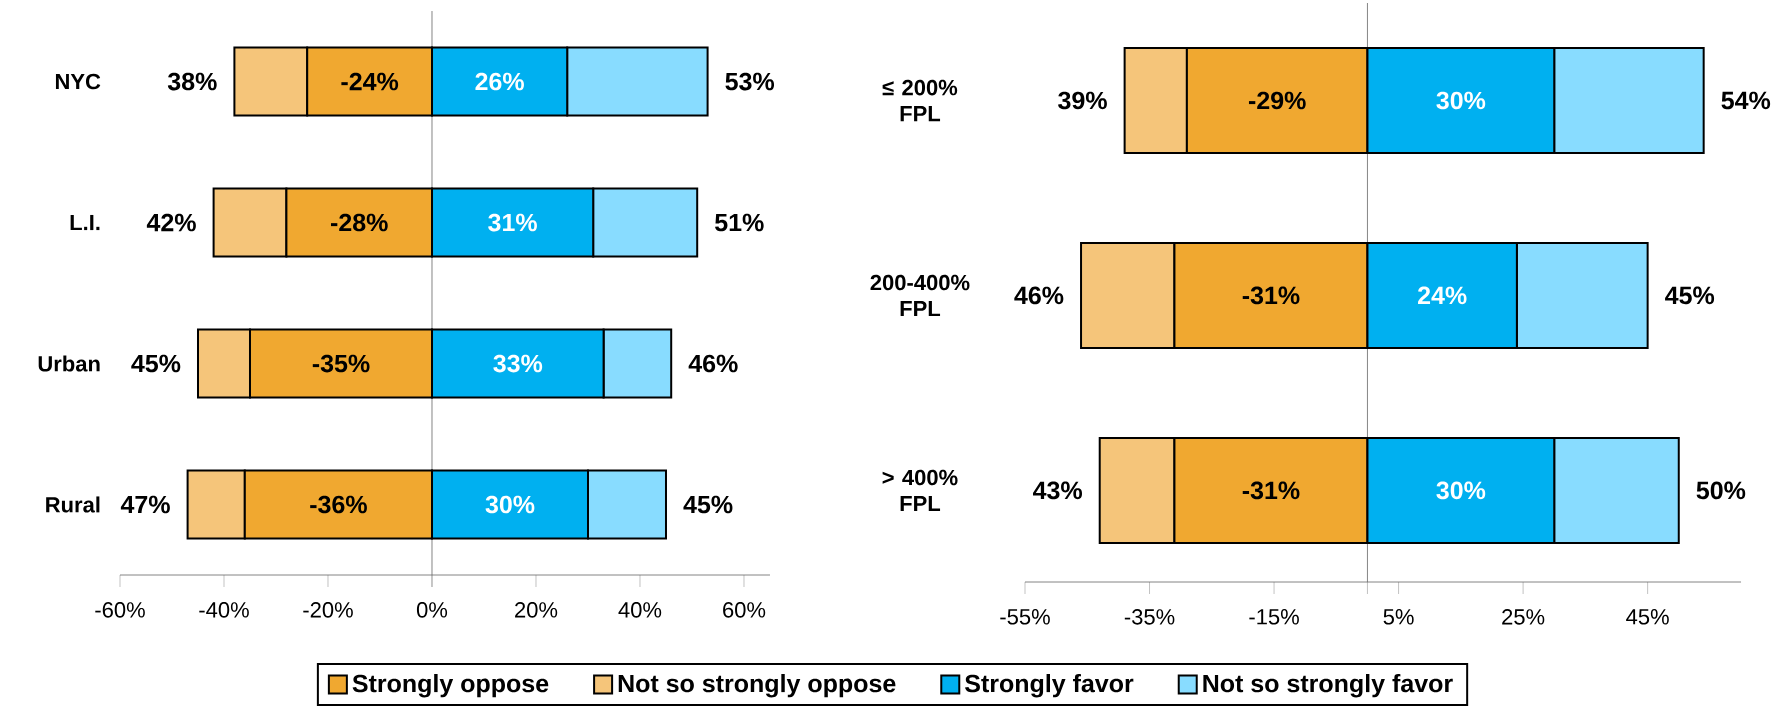 Image resolution: width=1785 pixels, height=719 pixels. Describe the element at coordinates (512, 222) in the screenshot. I see `data-label: 31%` at that location.